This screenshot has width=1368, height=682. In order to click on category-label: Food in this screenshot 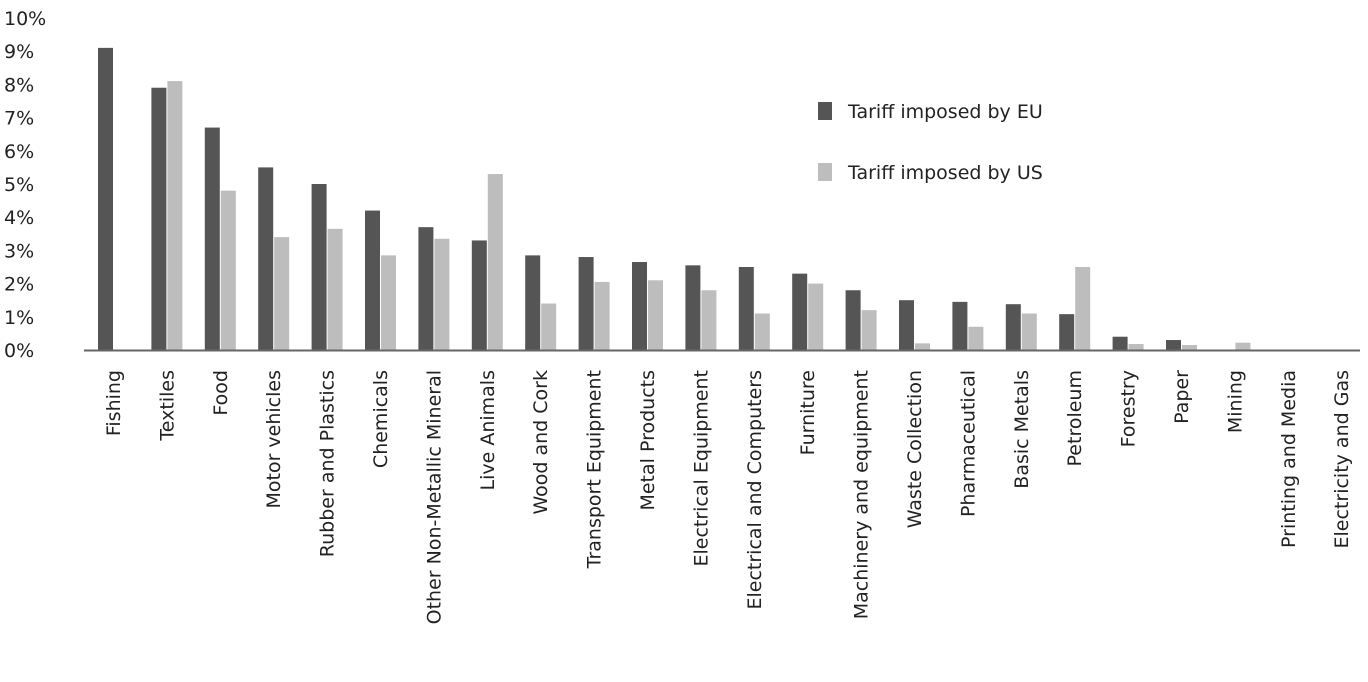, I will do `click(221, 393)`.